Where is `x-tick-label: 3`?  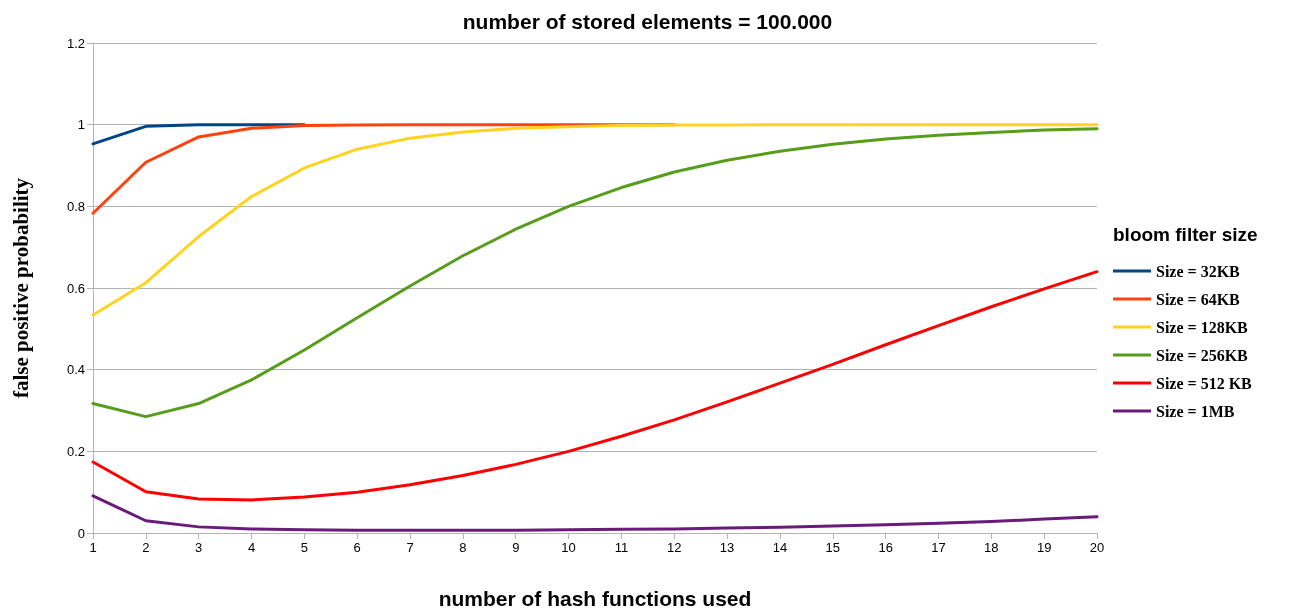 x-tick-label: 3 is located at coordinates (199, 547).